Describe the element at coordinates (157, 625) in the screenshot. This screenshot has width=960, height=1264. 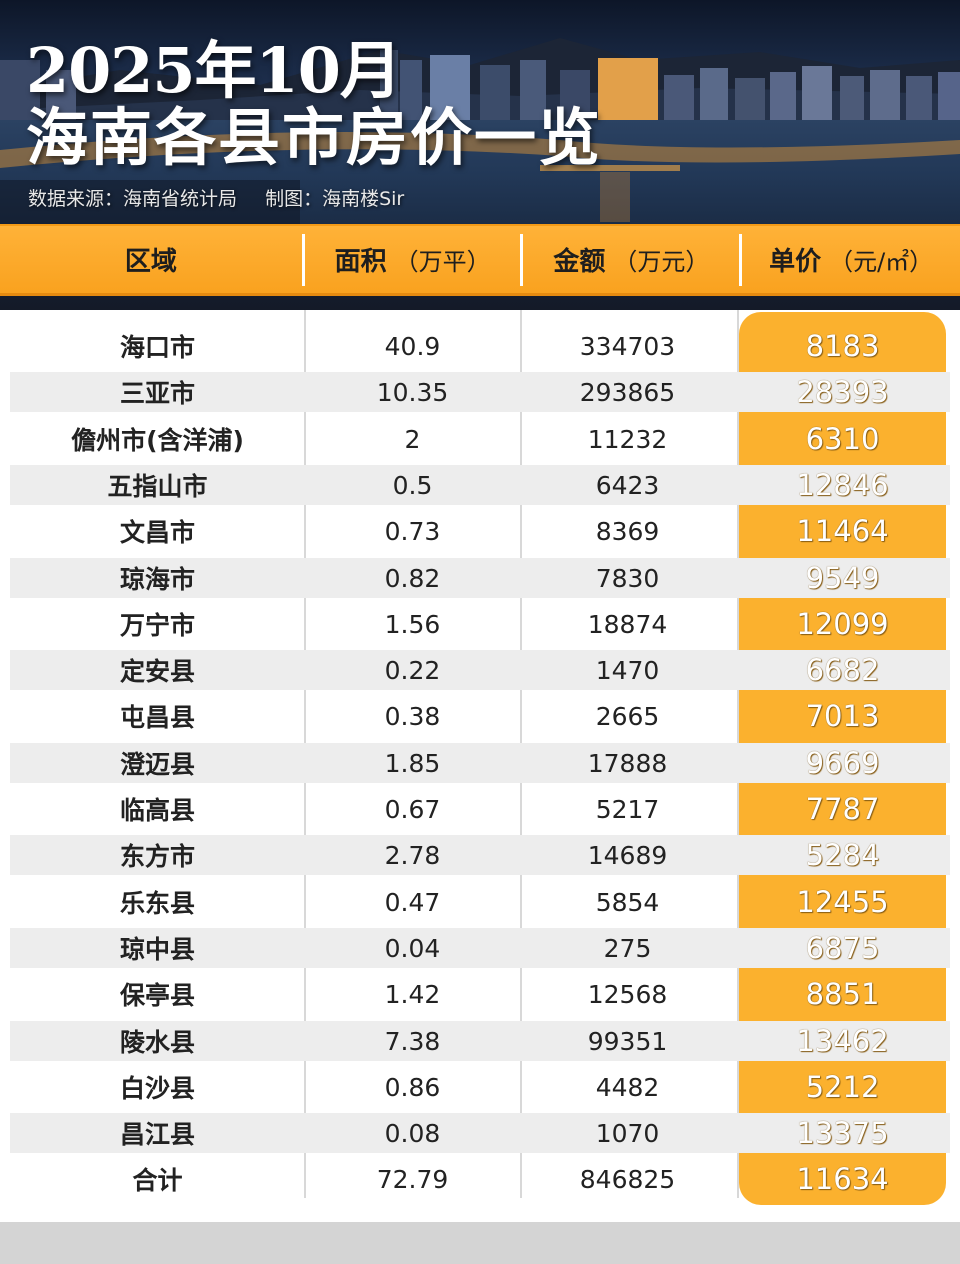
I see `region-cell: 万宁市` at that location.